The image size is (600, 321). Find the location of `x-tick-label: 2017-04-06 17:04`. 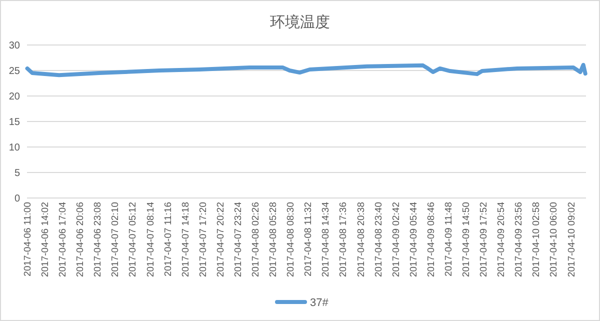

x-tick-label: 2017-04-06 17:04 is located at coordinates (63, 240).